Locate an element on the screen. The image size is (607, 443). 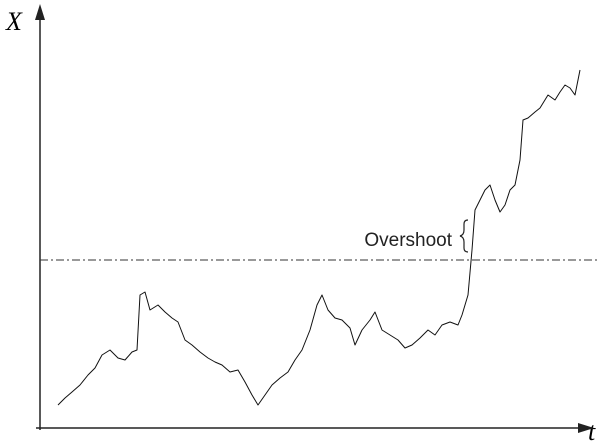
annotation: Overshoot is located at coordinates (408, 240).